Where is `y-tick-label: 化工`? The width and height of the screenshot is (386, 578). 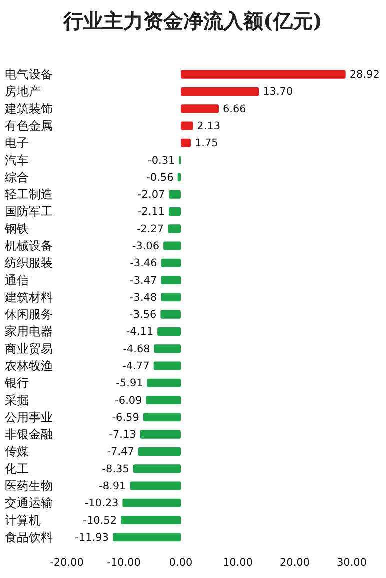 y-tick-label: 化工 is located at coordinates (17, 469).